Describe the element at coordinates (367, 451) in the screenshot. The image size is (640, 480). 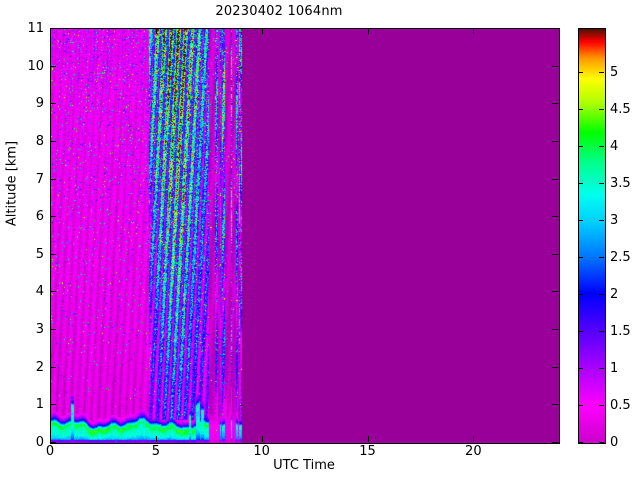
I see `x-tick-label: 15` at that location.